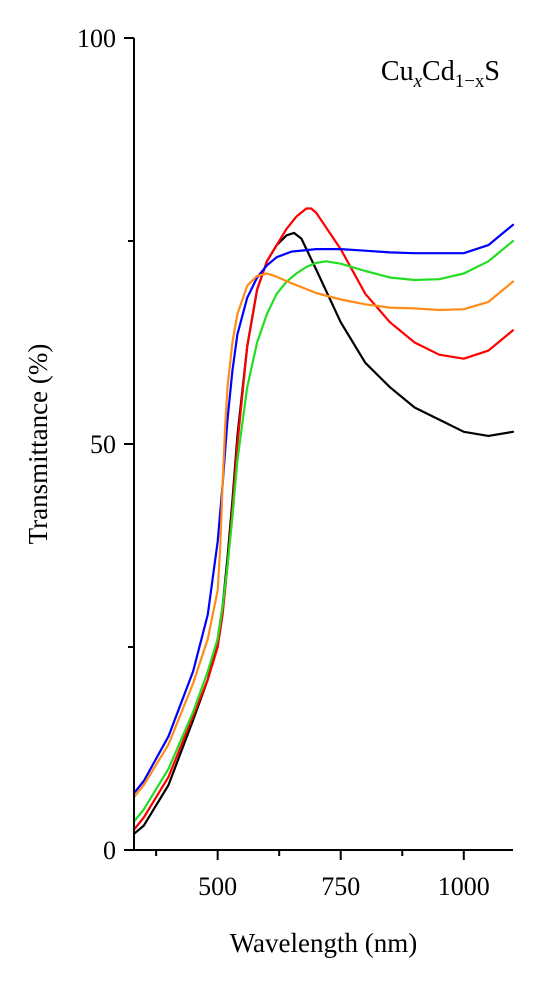 Image resolution: width=534 pixels, height=984 pixels. Describe the element at coordinates (217, 886) in the screenshot. I see `x-tick-label: 500` at that location.